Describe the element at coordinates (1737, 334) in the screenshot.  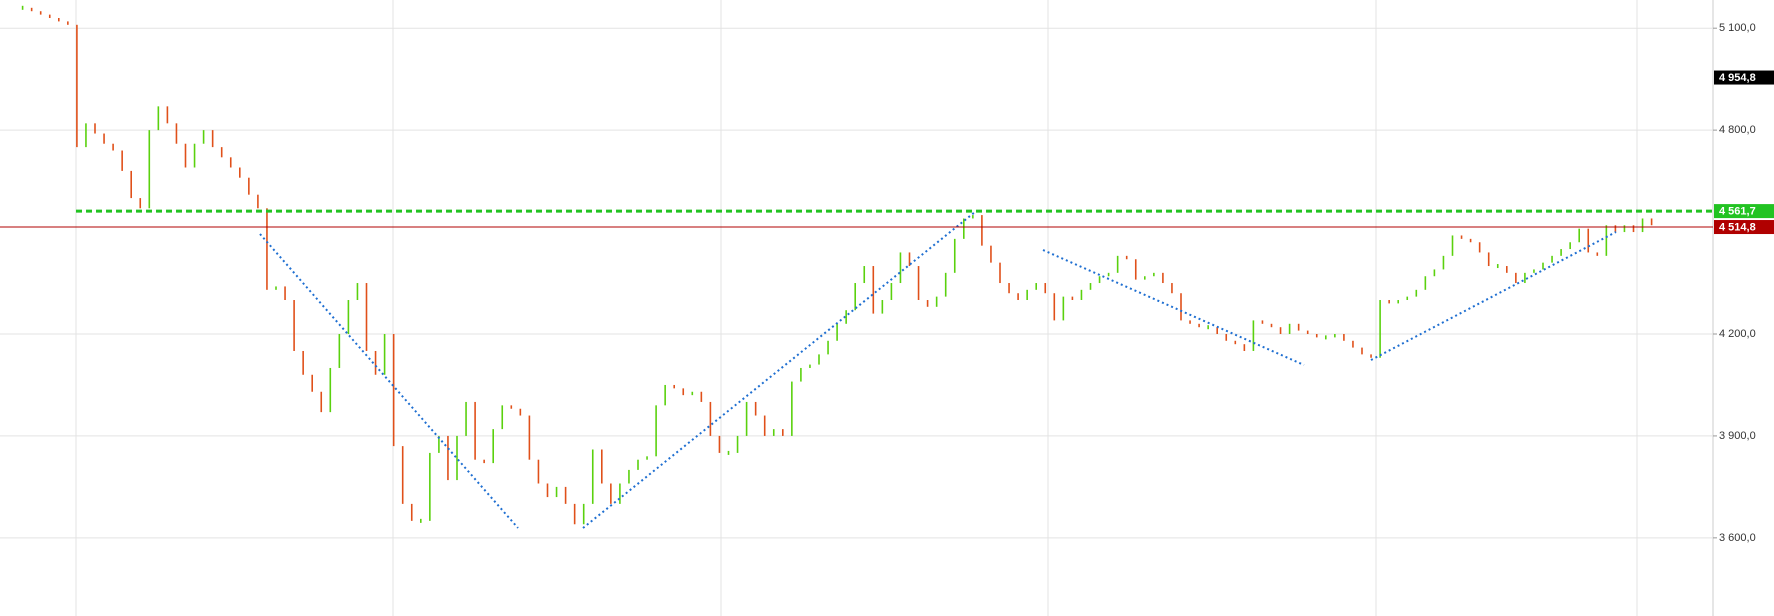
I see `y-tick-label: 4 200,0` at that location.